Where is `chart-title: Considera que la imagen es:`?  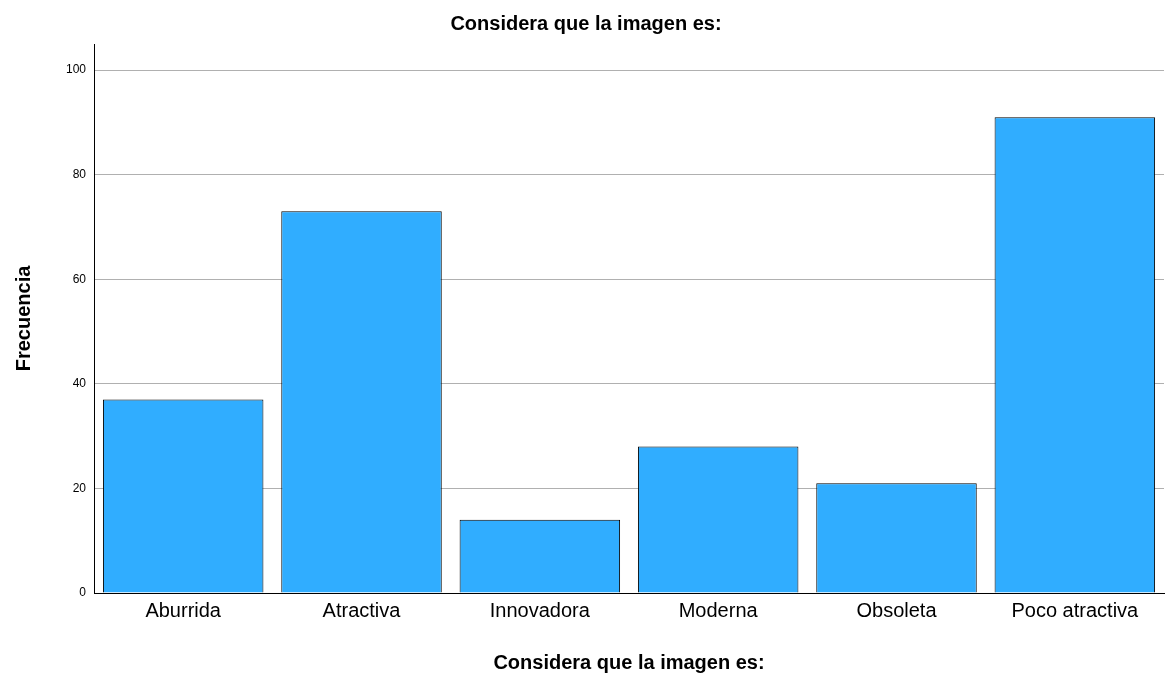 chart-title: Considera que la imagen es: is located at coordinates (586, 22).